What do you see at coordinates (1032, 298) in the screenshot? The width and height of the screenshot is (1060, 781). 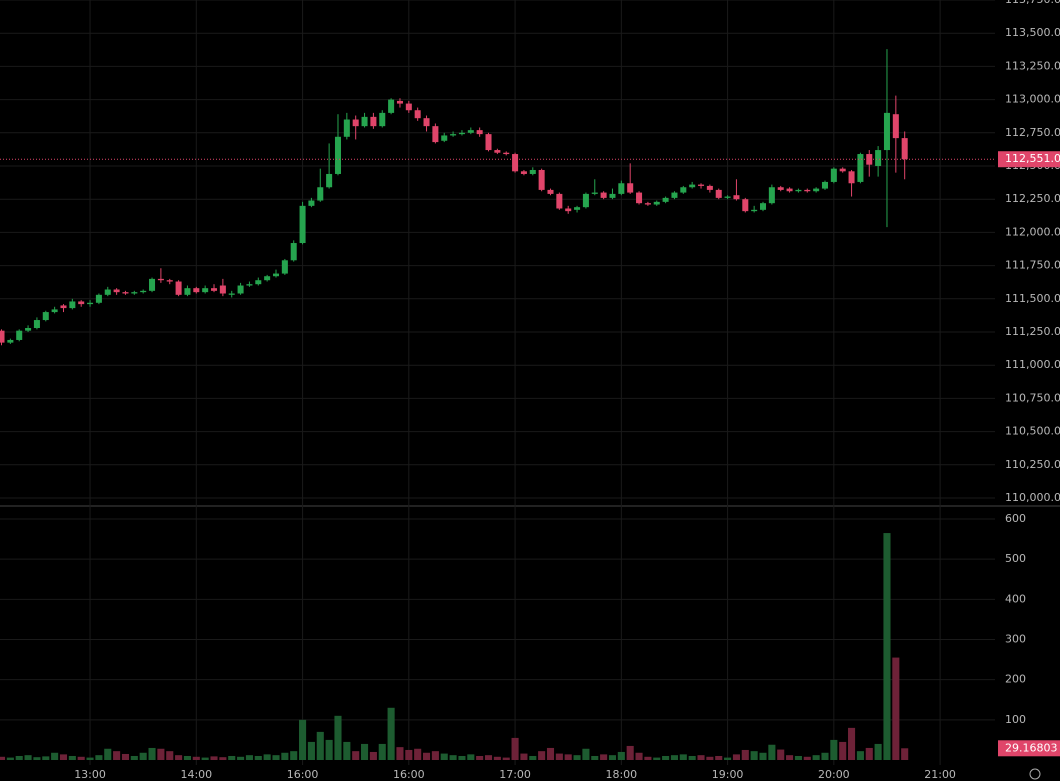 I see `y-tick-label: 111,500.0` at bounding box center [1032, 298].